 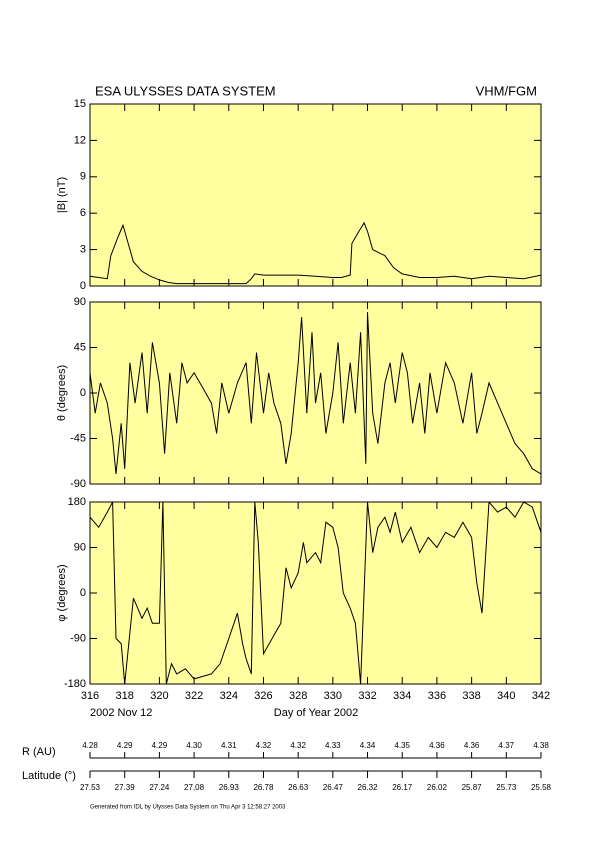 What do you see at coordinates (437, 787) in the screenshot?
I see `lat-value: 26.02` at bounding box center [437, 787].